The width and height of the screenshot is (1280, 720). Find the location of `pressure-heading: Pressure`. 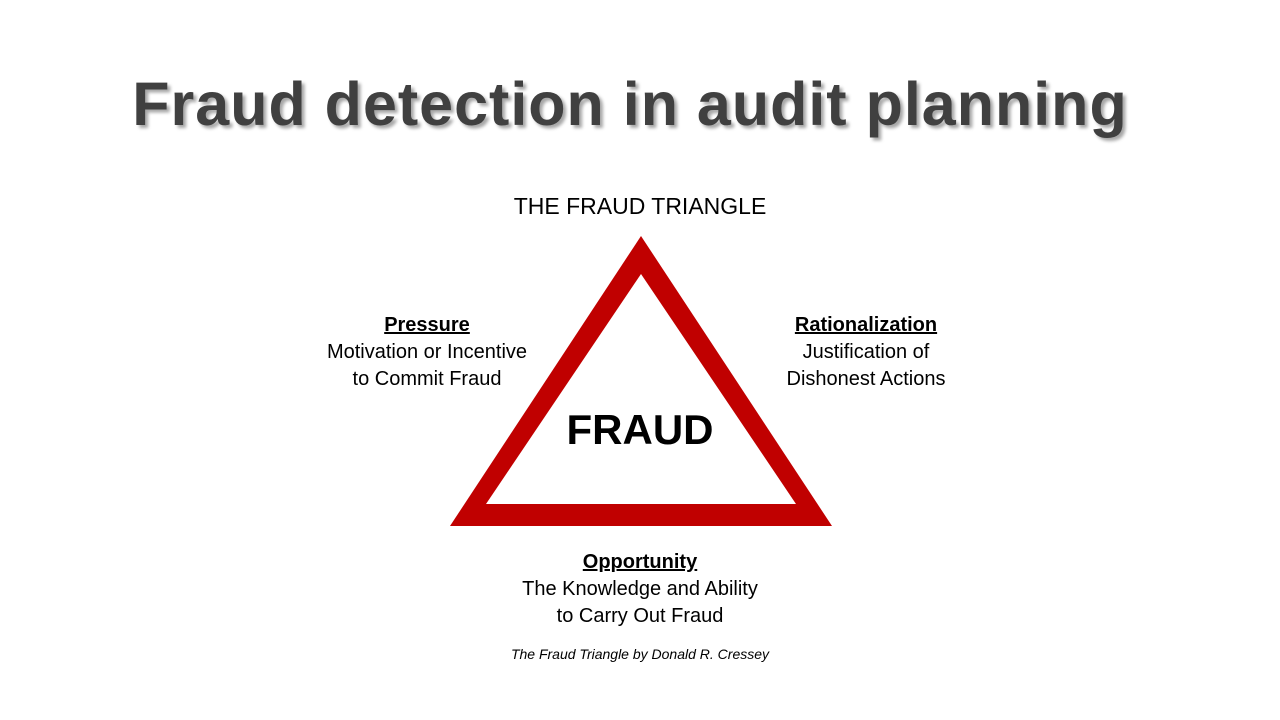

pressure-heading: Pressure is located at coordinates (427, 325).